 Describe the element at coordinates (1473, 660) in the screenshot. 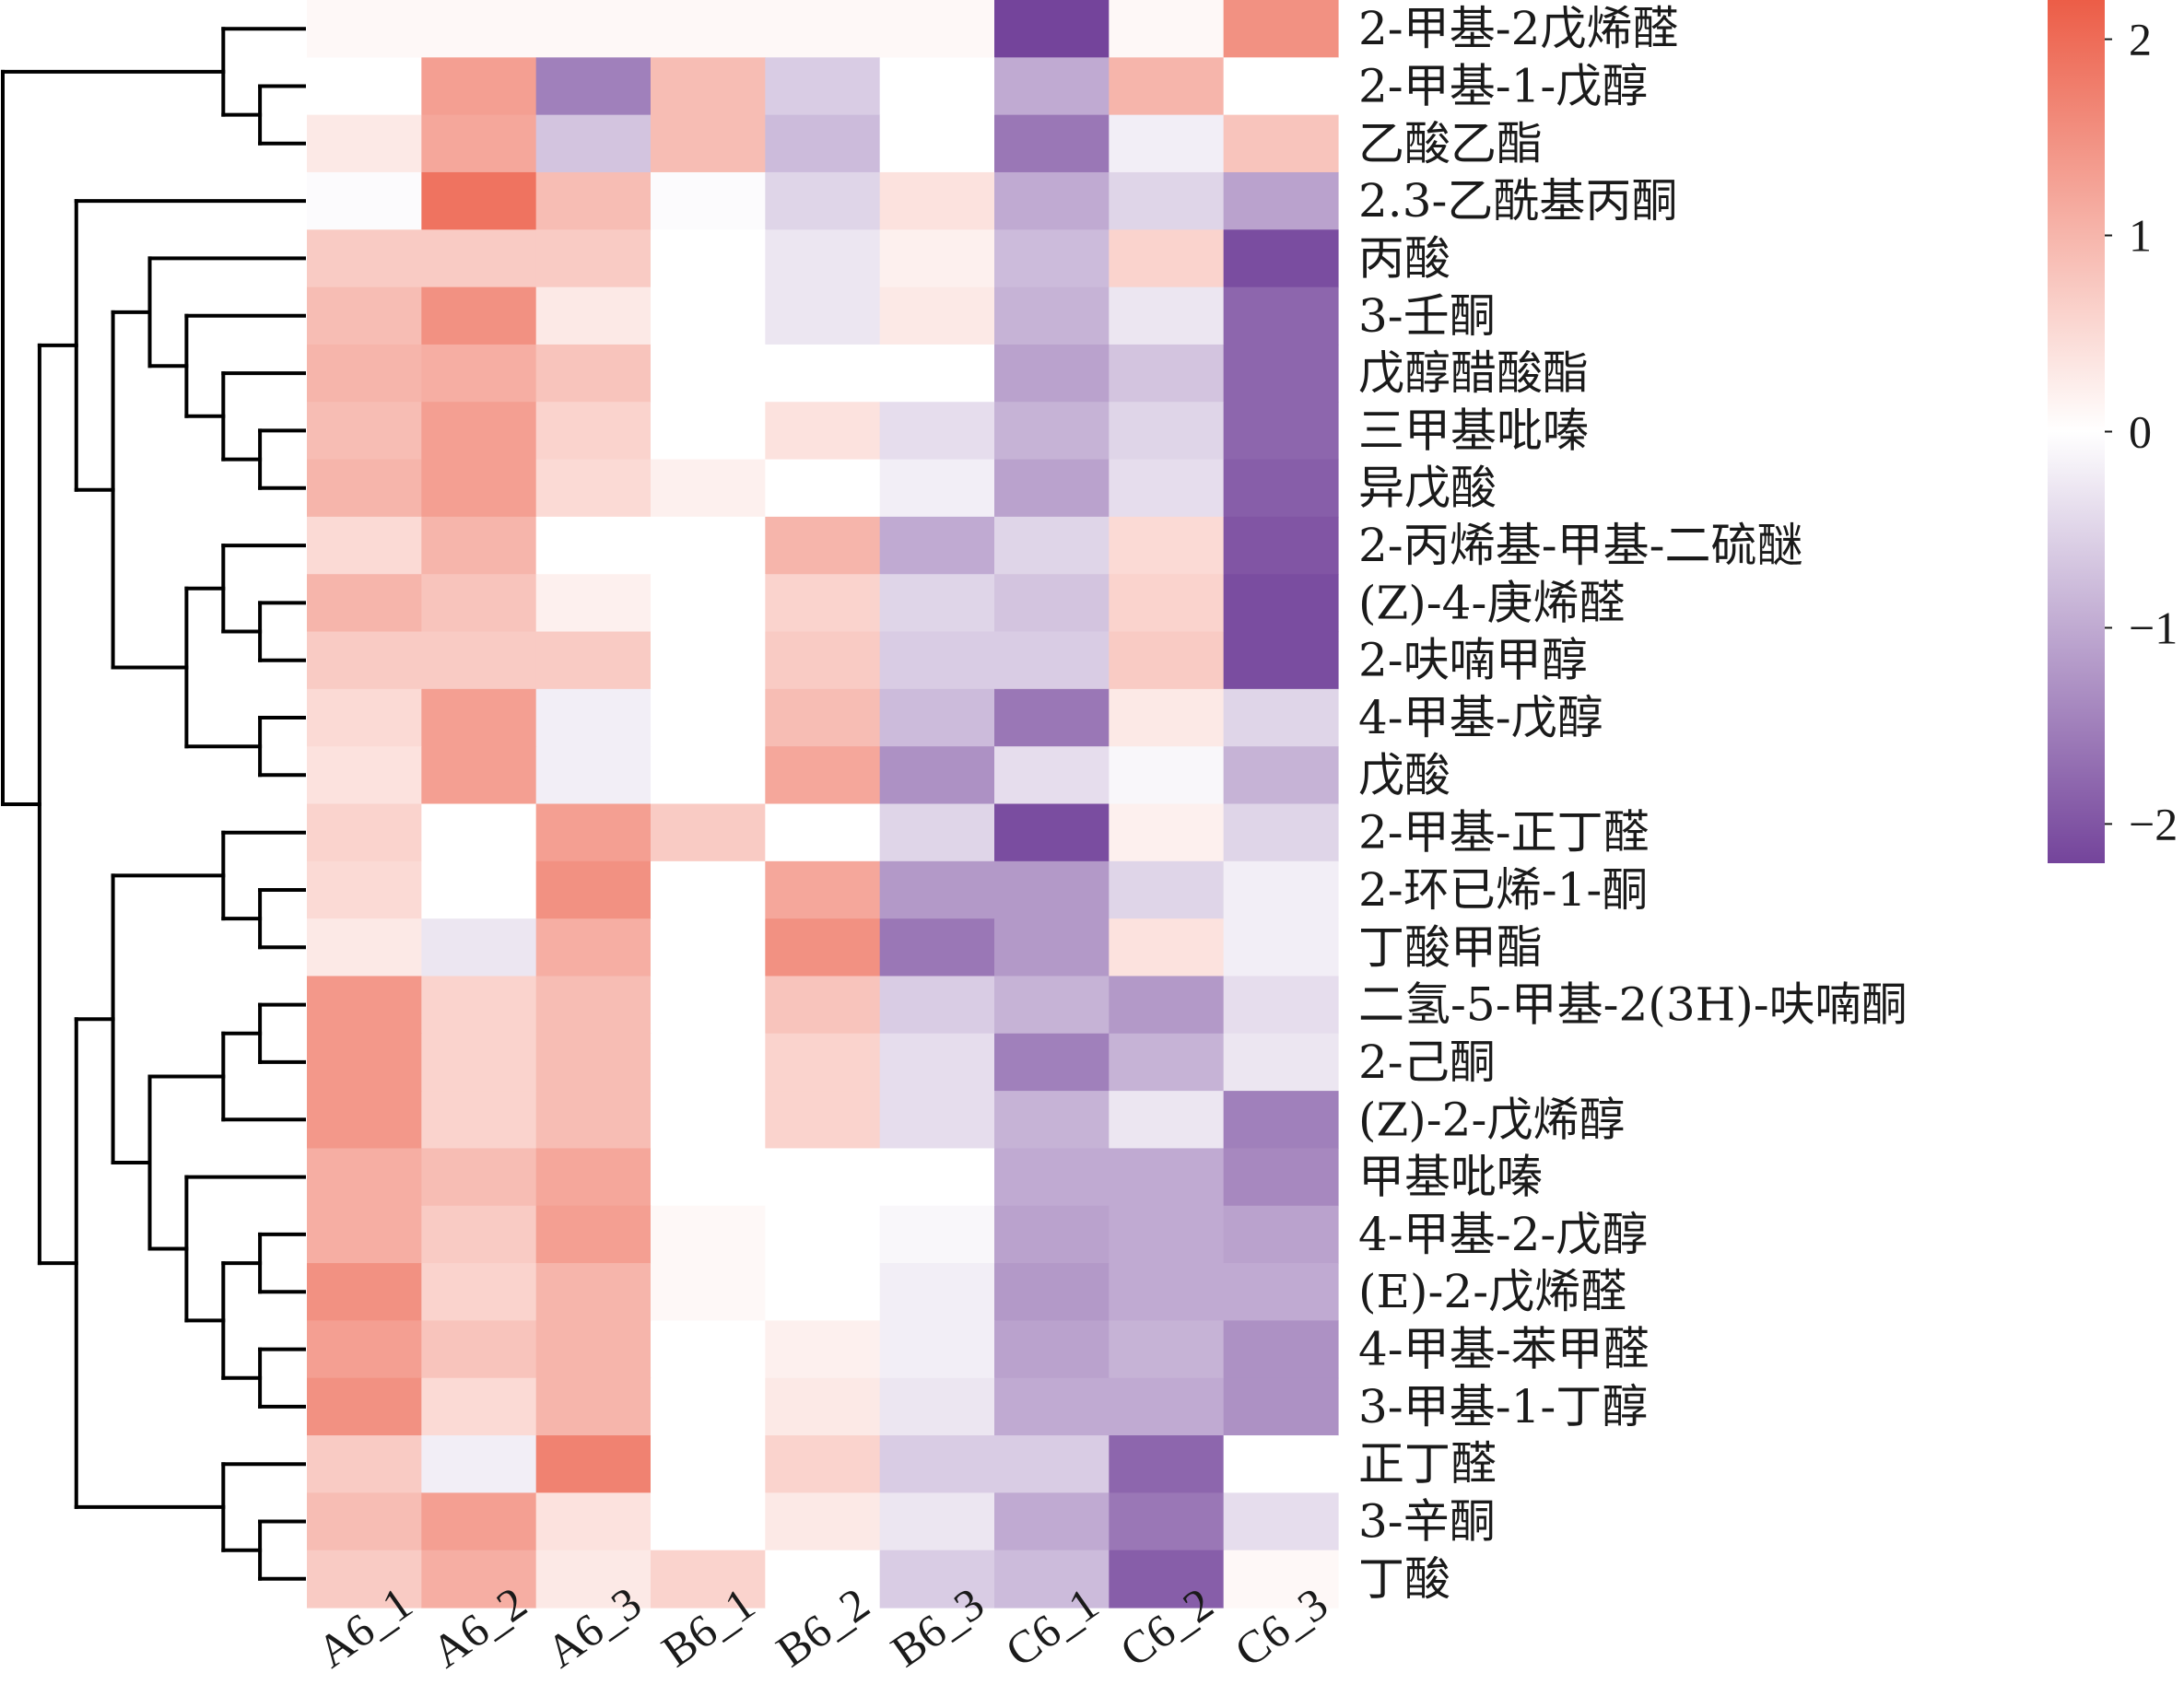

I see `row-label: 2-呋喃甲醇` at that location.